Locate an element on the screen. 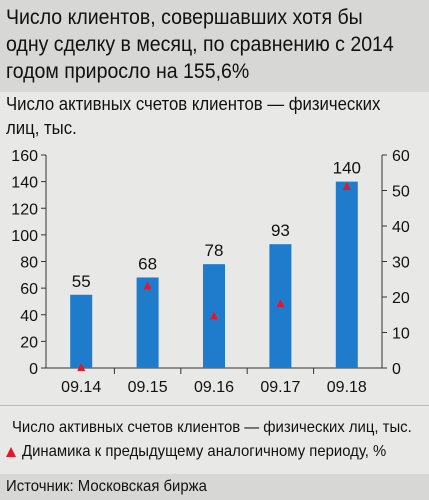 The height and width of the screenshot is (500, 429). y-right-tick-label: 20 is located at coordinates (401, 298).